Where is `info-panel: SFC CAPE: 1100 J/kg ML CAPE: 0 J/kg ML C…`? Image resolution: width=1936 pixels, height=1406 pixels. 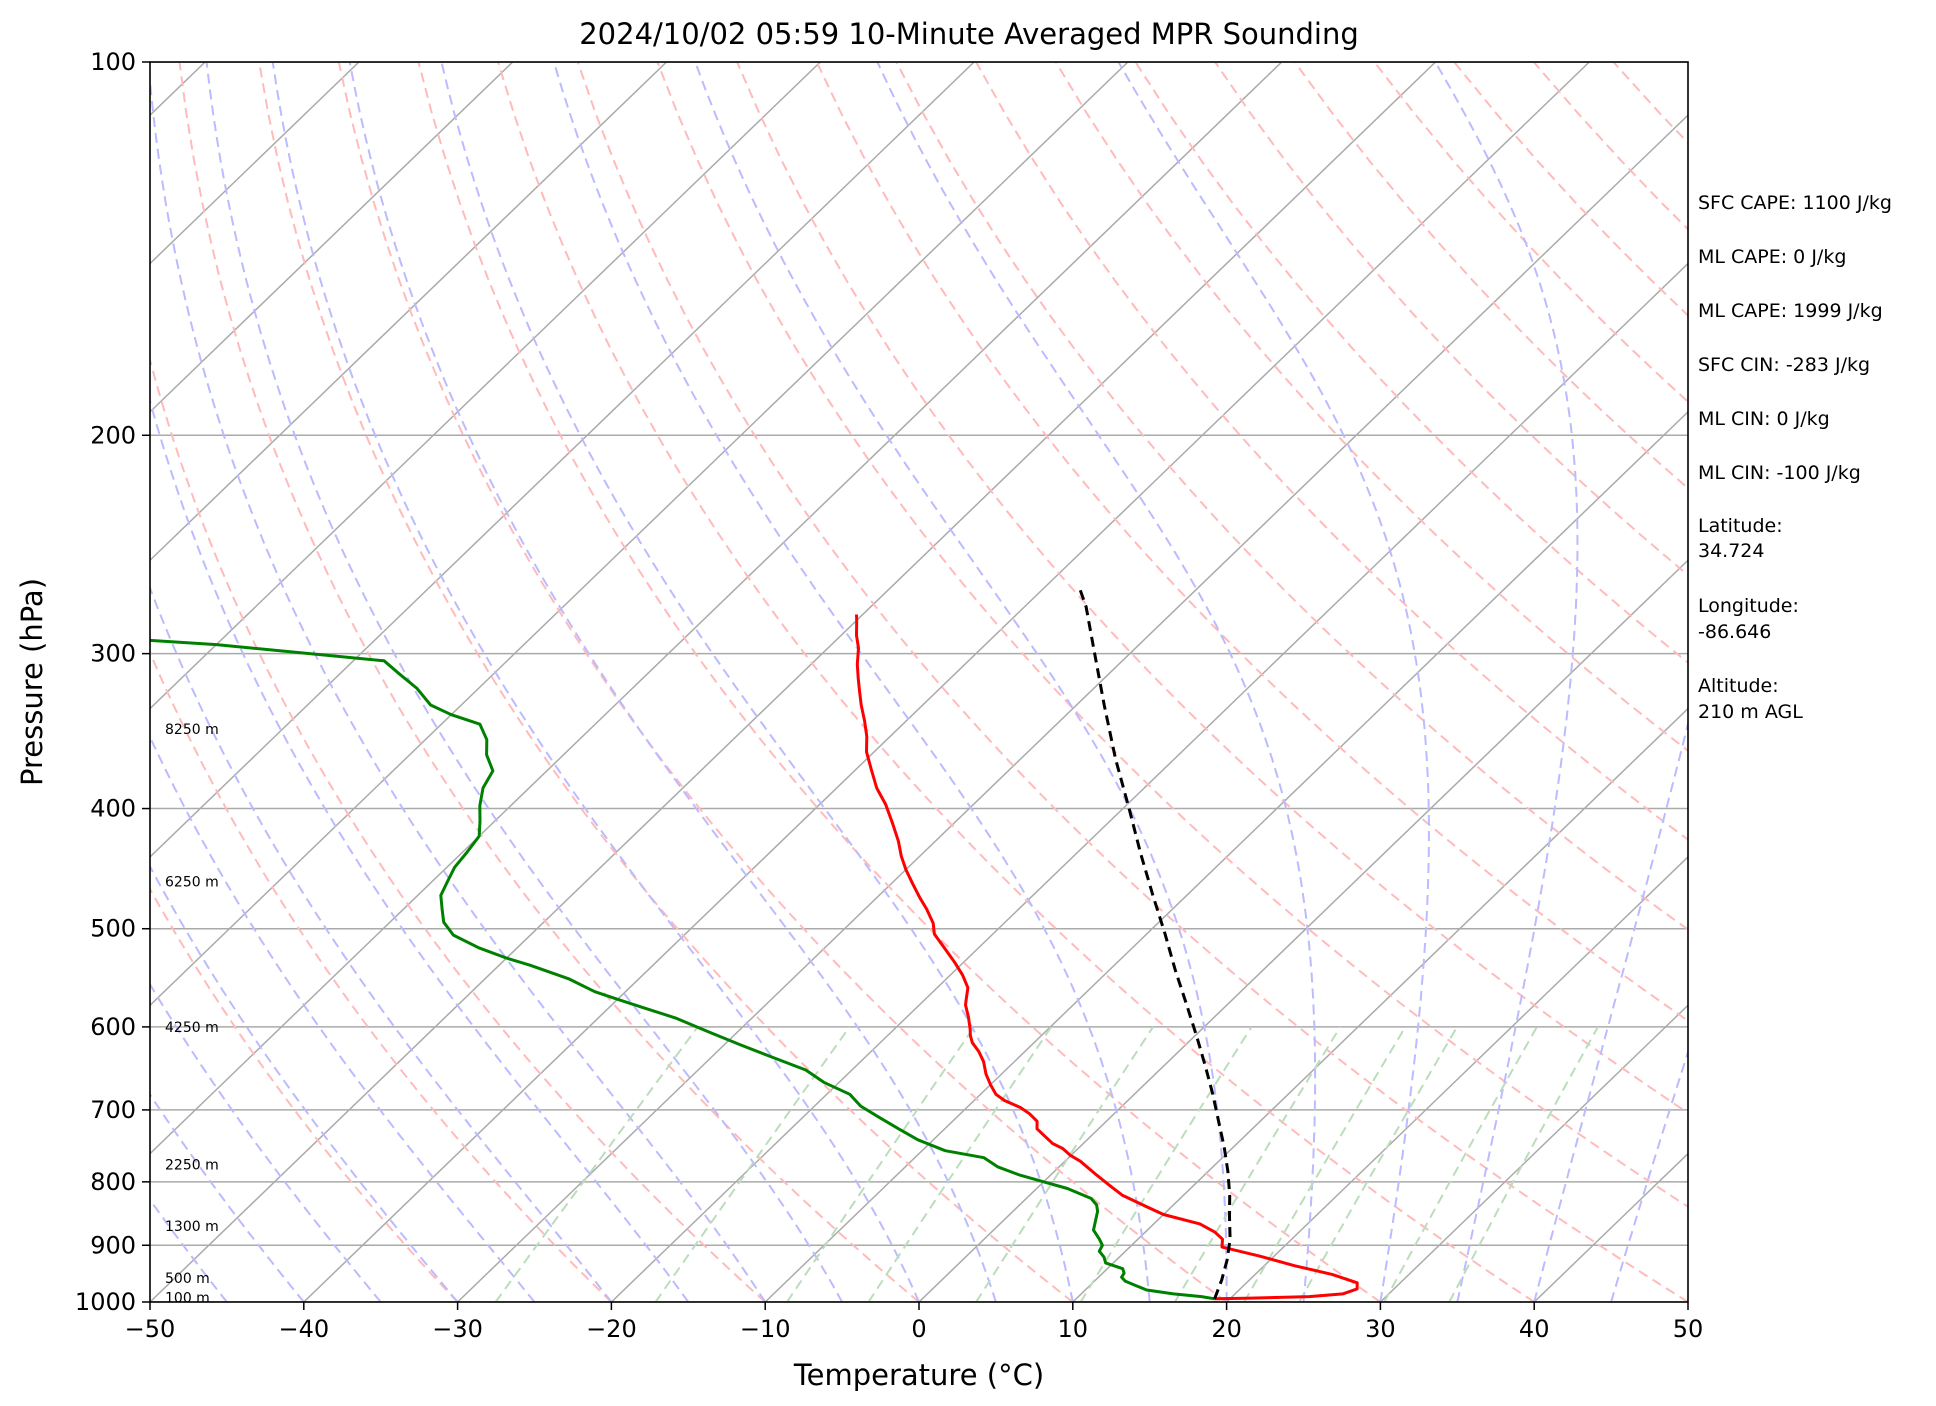
info-panel: SFC CAPE: 1100 J/kg ML CAPE: 0 J/kg ML C… is located at coordinates (1795, 457).